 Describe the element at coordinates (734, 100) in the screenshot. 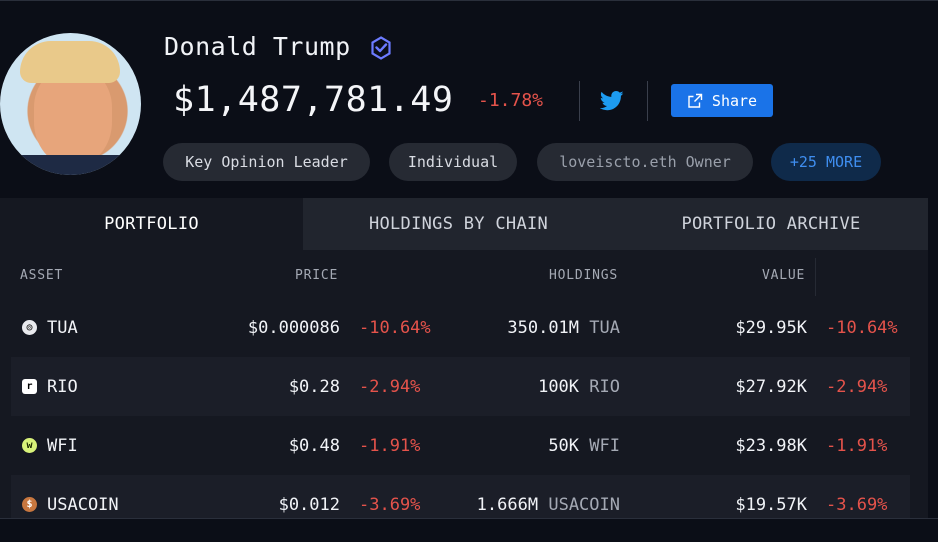

I see `share-label: Share` at that location.